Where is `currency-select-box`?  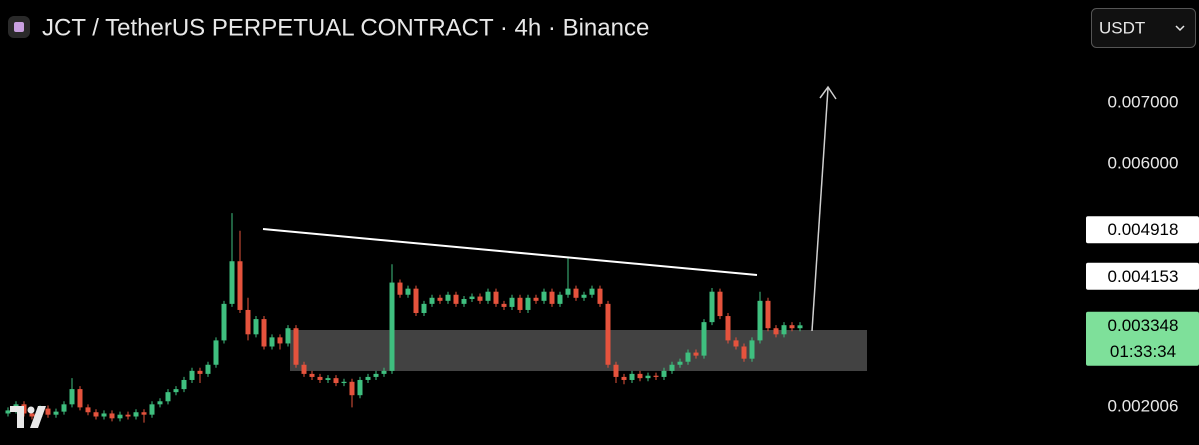
currency-select-box is located at coordinates (1143, 28).